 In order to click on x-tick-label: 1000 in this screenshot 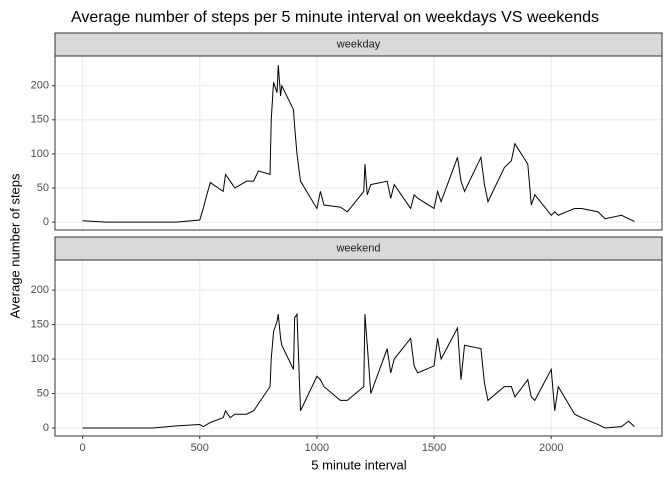, I will do `click(317, 448)`.